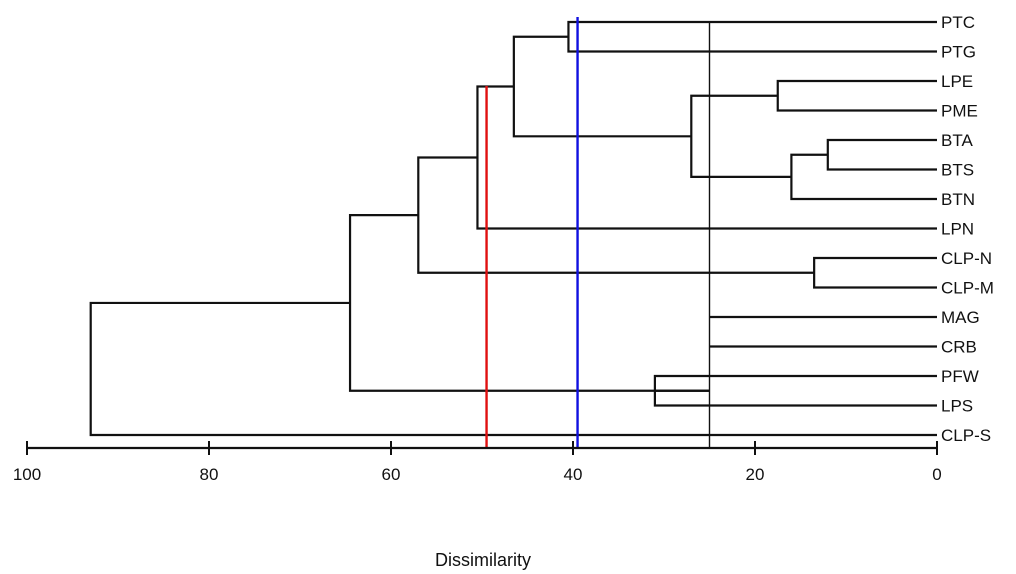 This screenshot has width=1016, height=574. I want to click on leaf-label: MAG, so click(960, 317).